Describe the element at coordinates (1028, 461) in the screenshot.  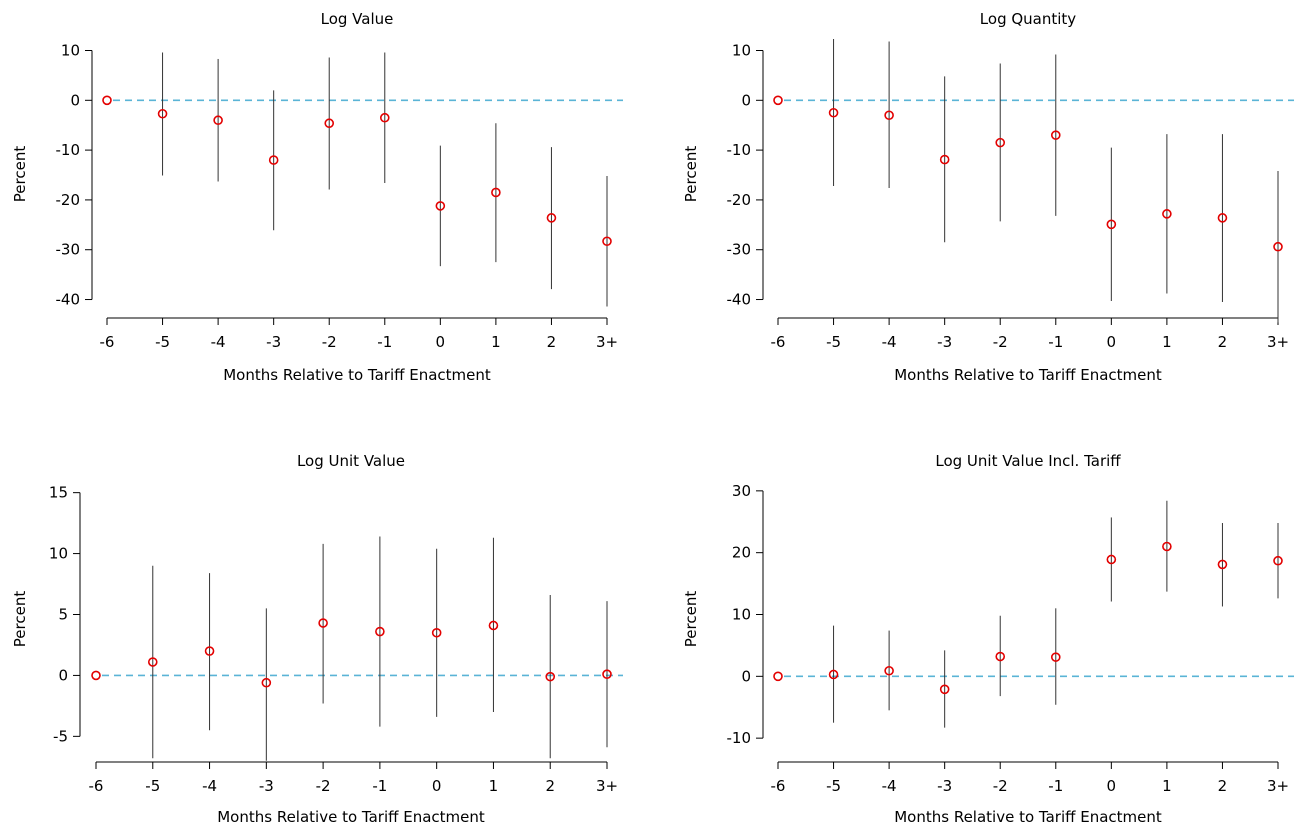
I see `panel-title: Log Unit Value Incl. Tariff` at that location.